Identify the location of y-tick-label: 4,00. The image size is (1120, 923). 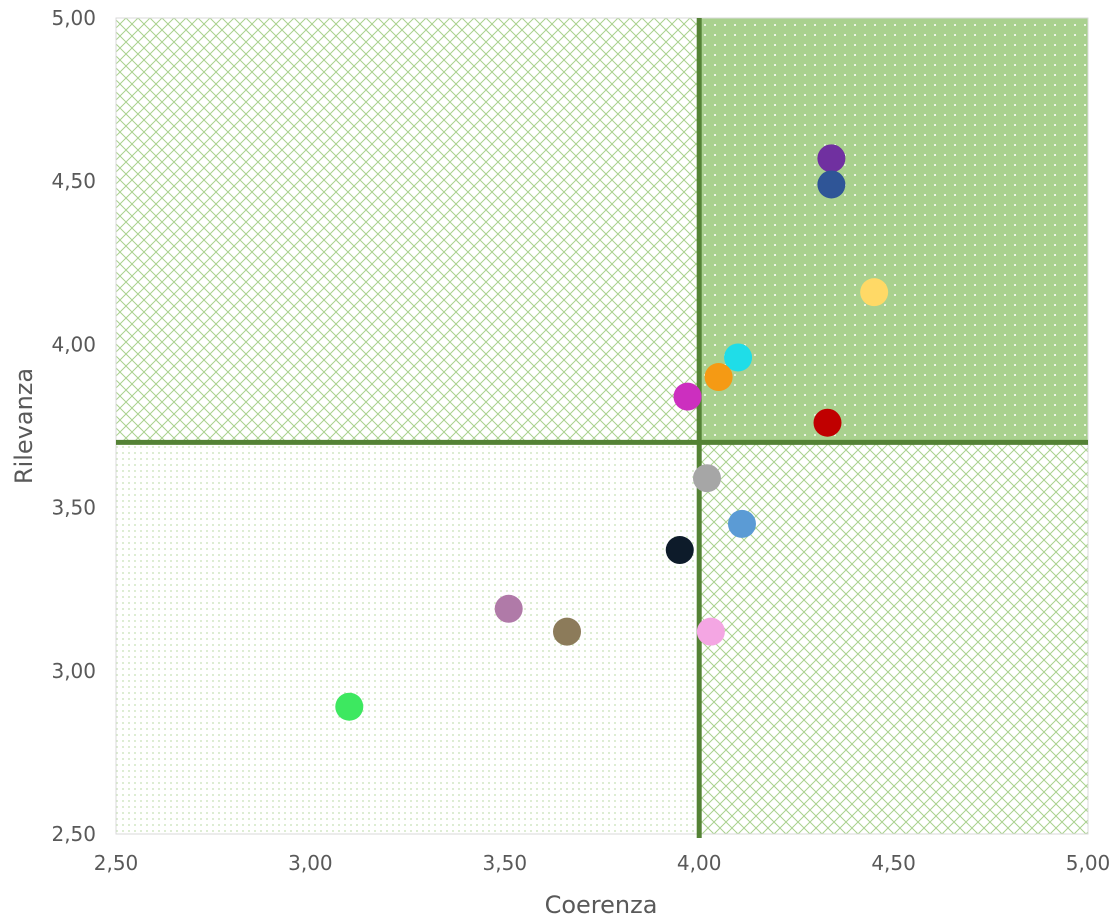
(73, 344).